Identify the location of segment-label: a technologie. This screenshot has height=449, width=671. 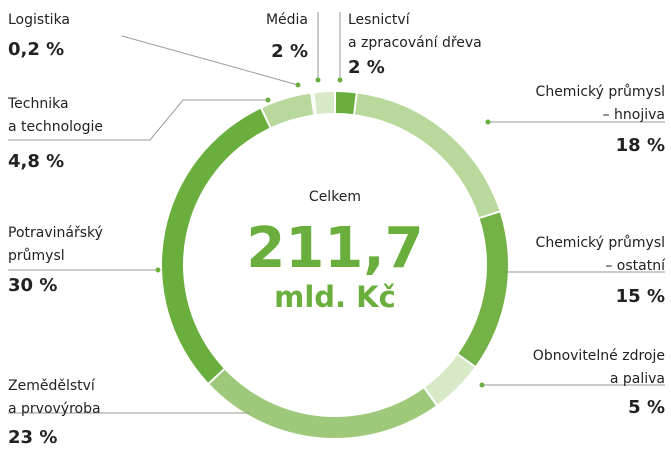
(55, 127).